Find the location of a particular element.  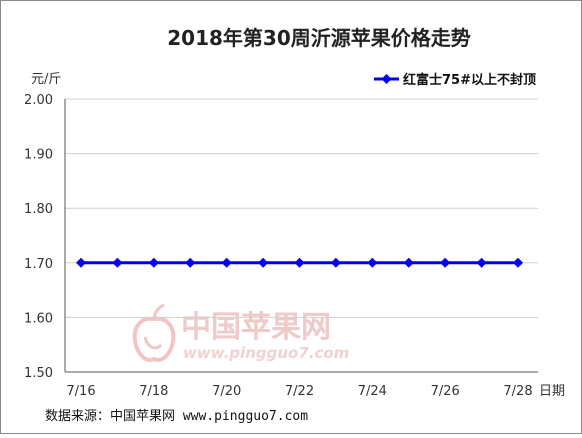

x-tick-labels: 7/16 7/18 7/20 7/22 7/24 7/26 7/28 is located at coordinates (299, 391).